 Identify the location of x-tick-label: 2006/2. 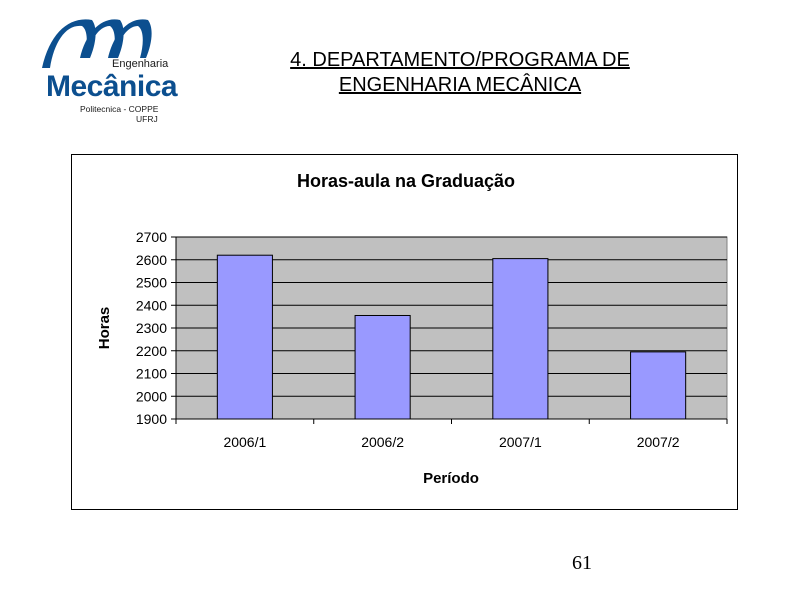
(382, 442).